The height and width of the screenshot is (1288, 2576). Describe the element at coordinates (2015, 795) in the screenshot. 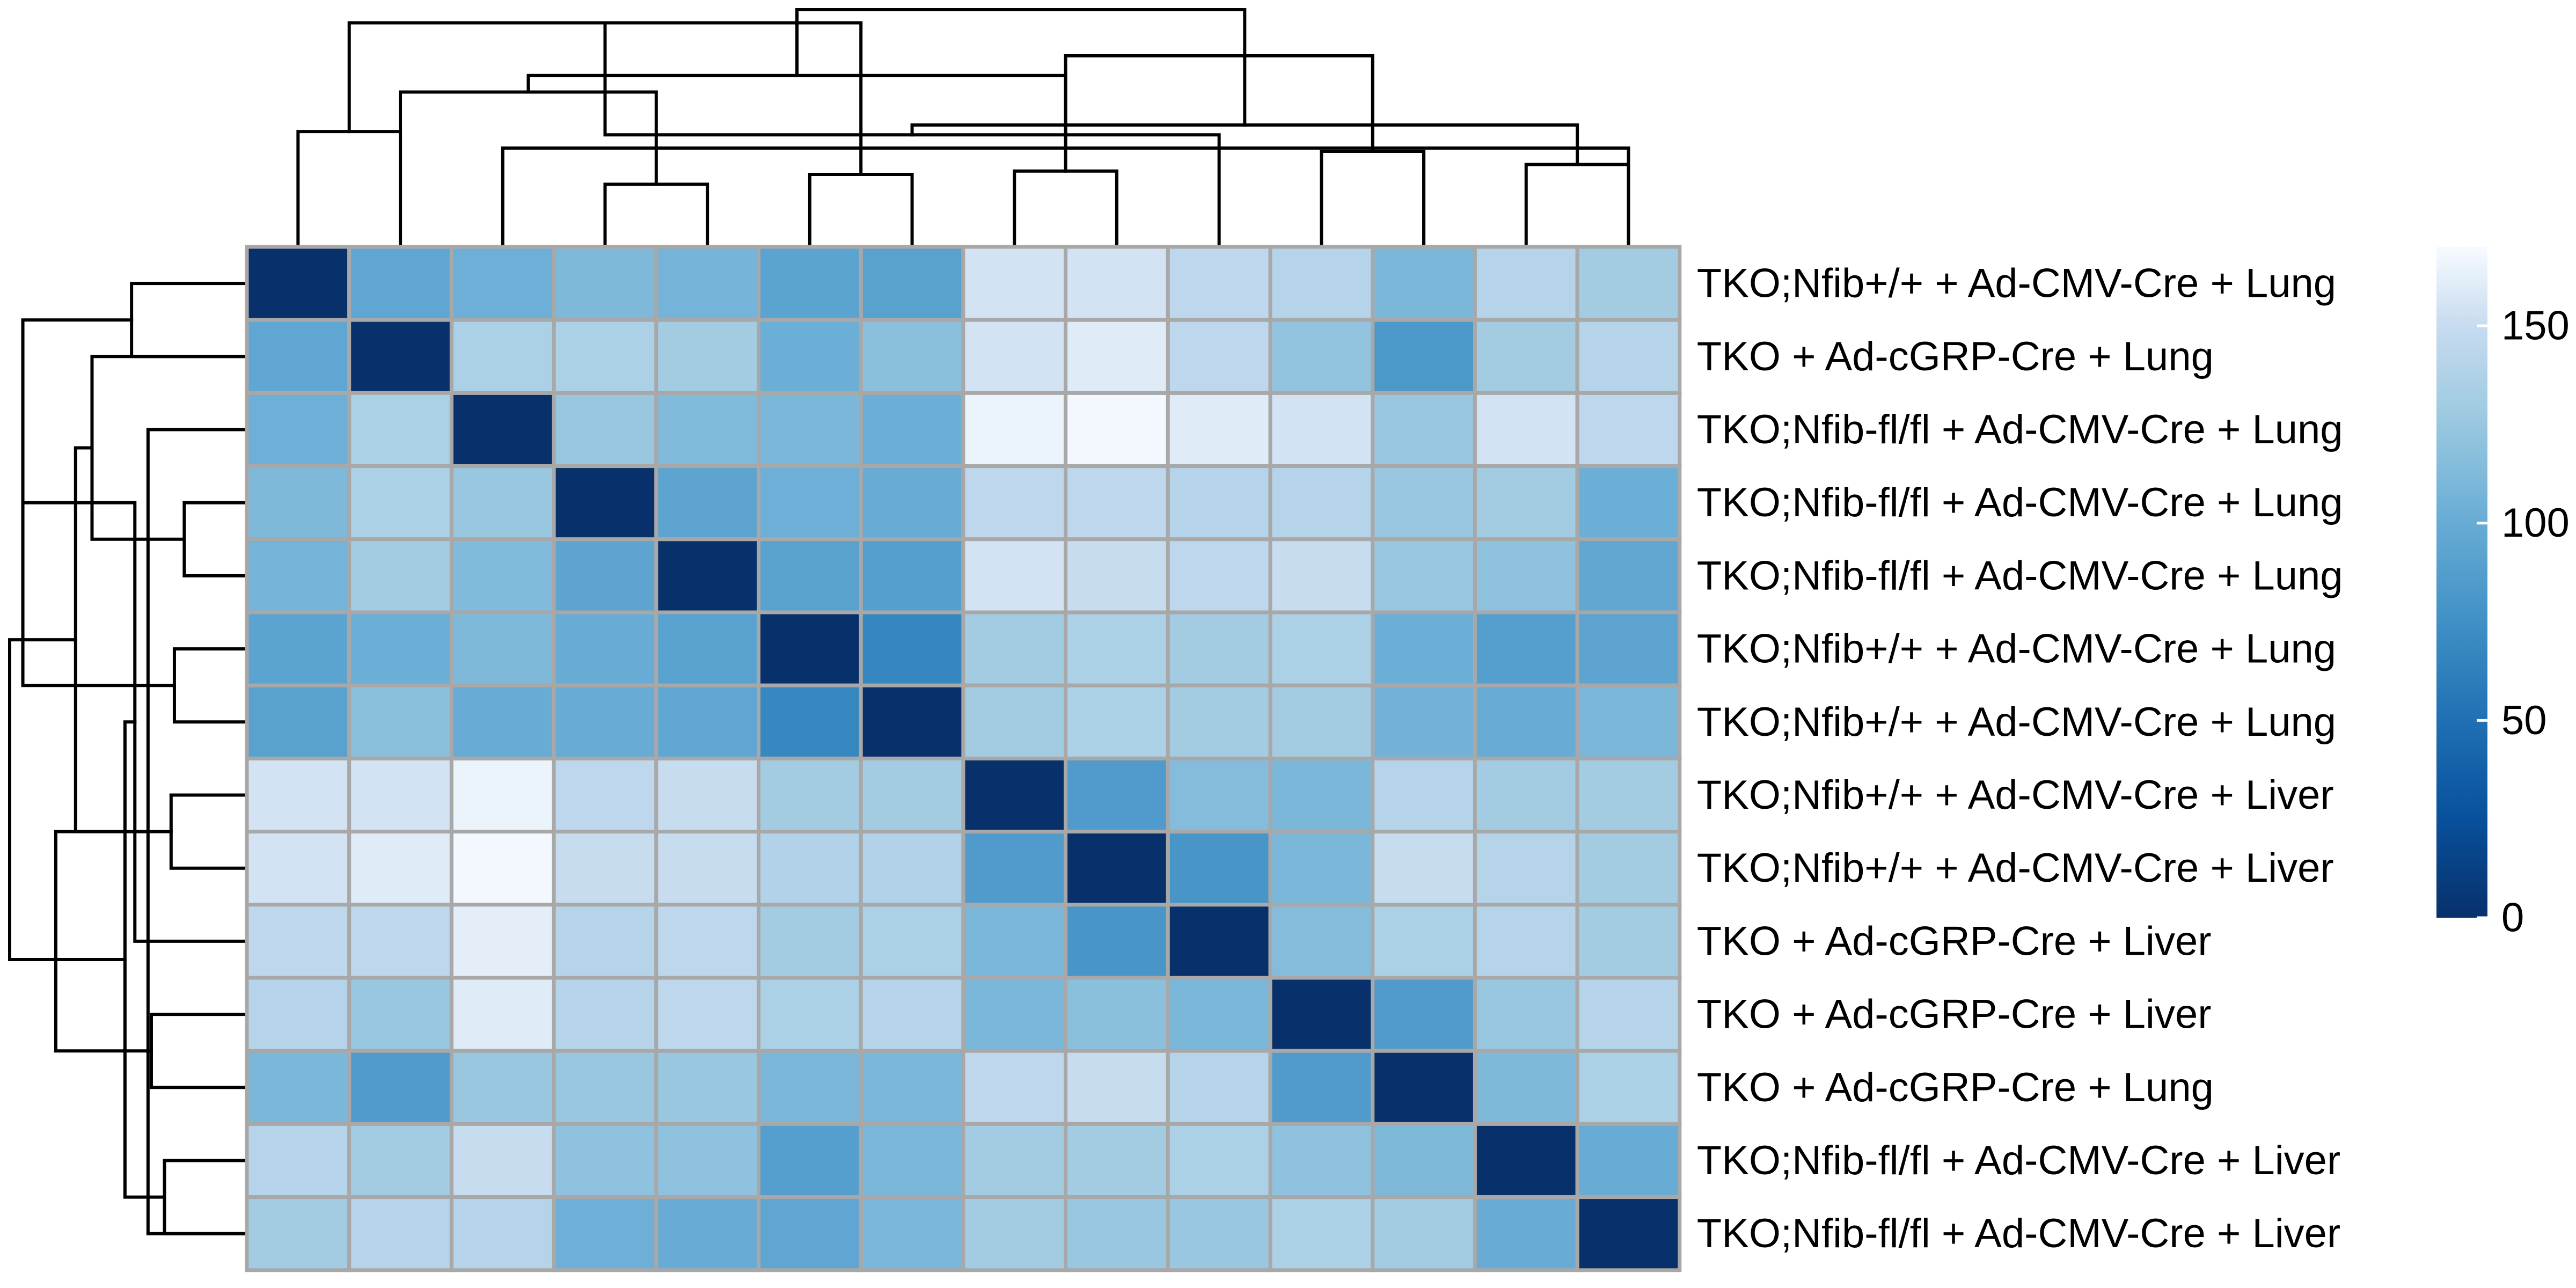

I see `row-label: TKO;Nfib+/+ + Ad-CMV-Cre + Liver` at that location.